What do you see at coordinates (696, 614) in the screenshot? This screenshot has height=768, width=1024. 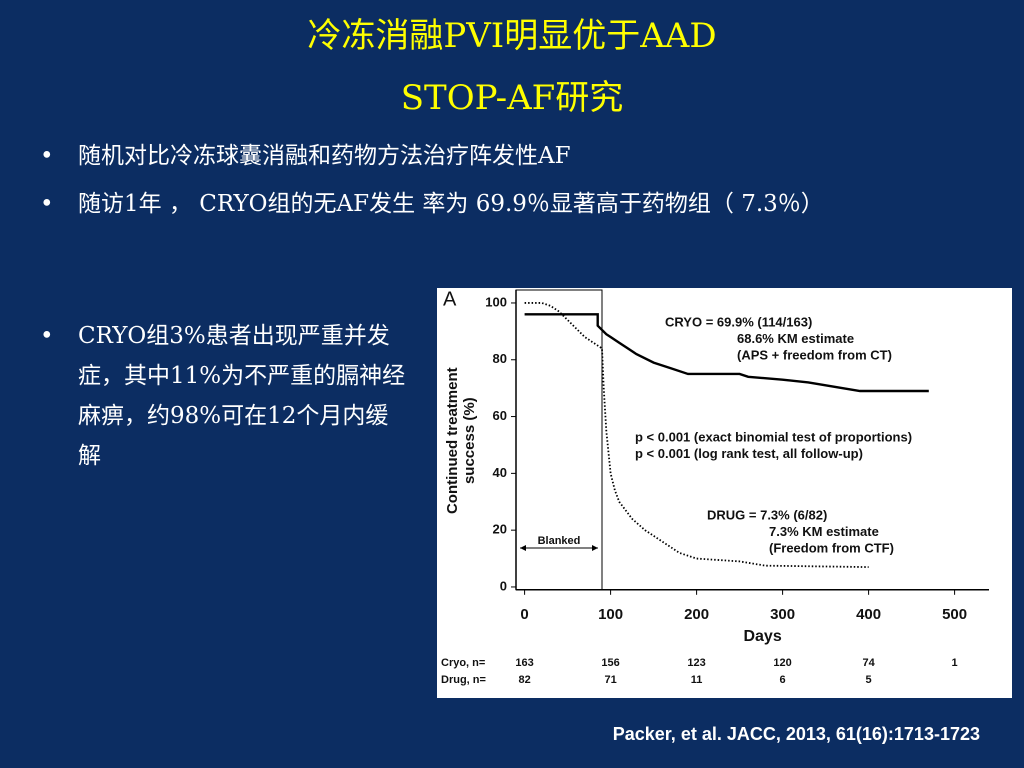 I see `x-tick-label: 200` at bounding box center [696, 614].